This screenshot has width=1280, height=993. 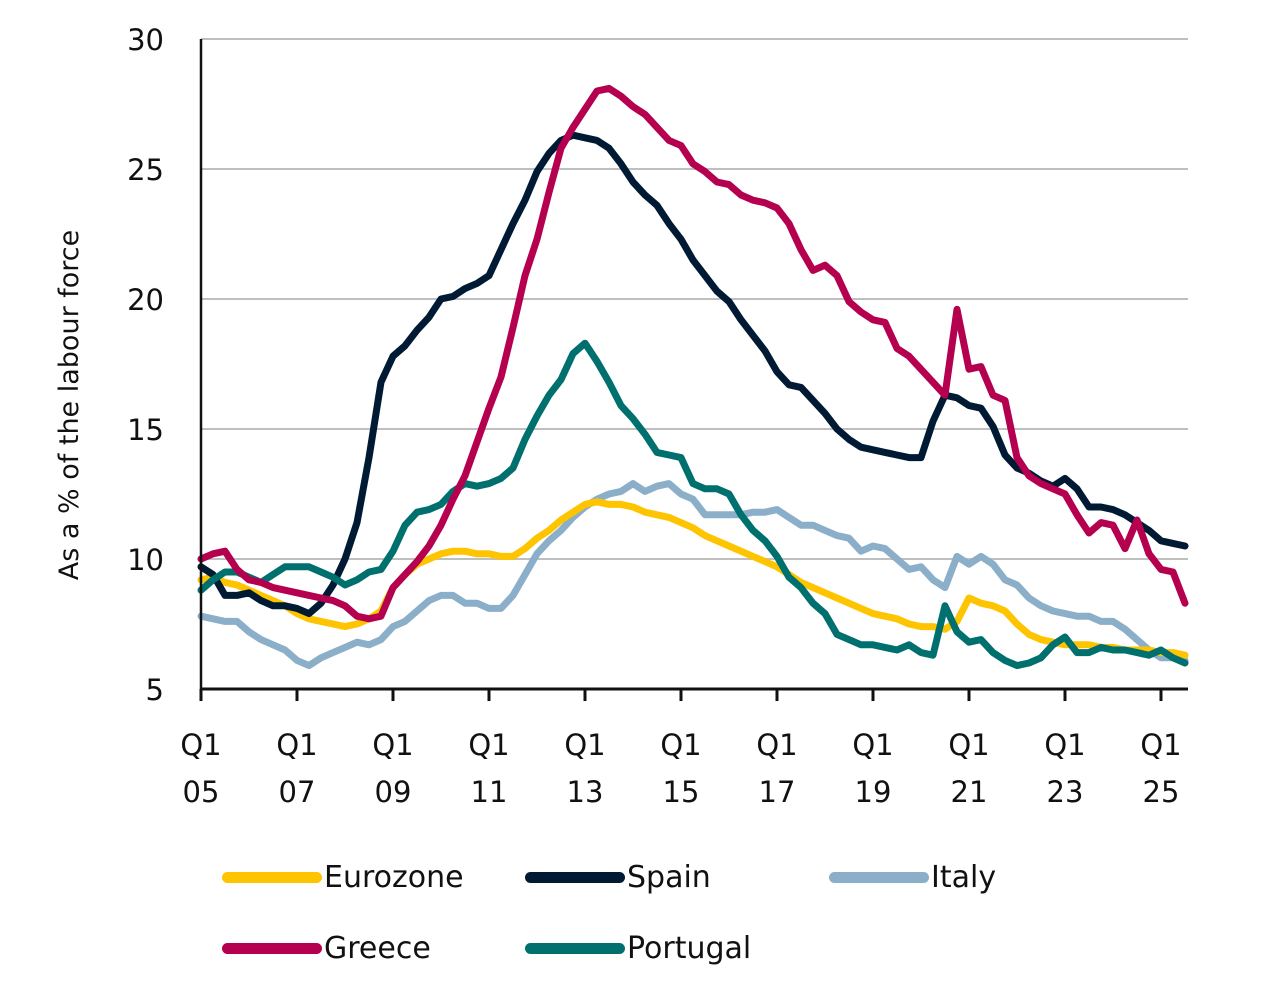 What do you see at coordinates (69, 405) in the screenshot?
I see `y-axis-title: As a % of the labour force` at bounding box center [69, 405].